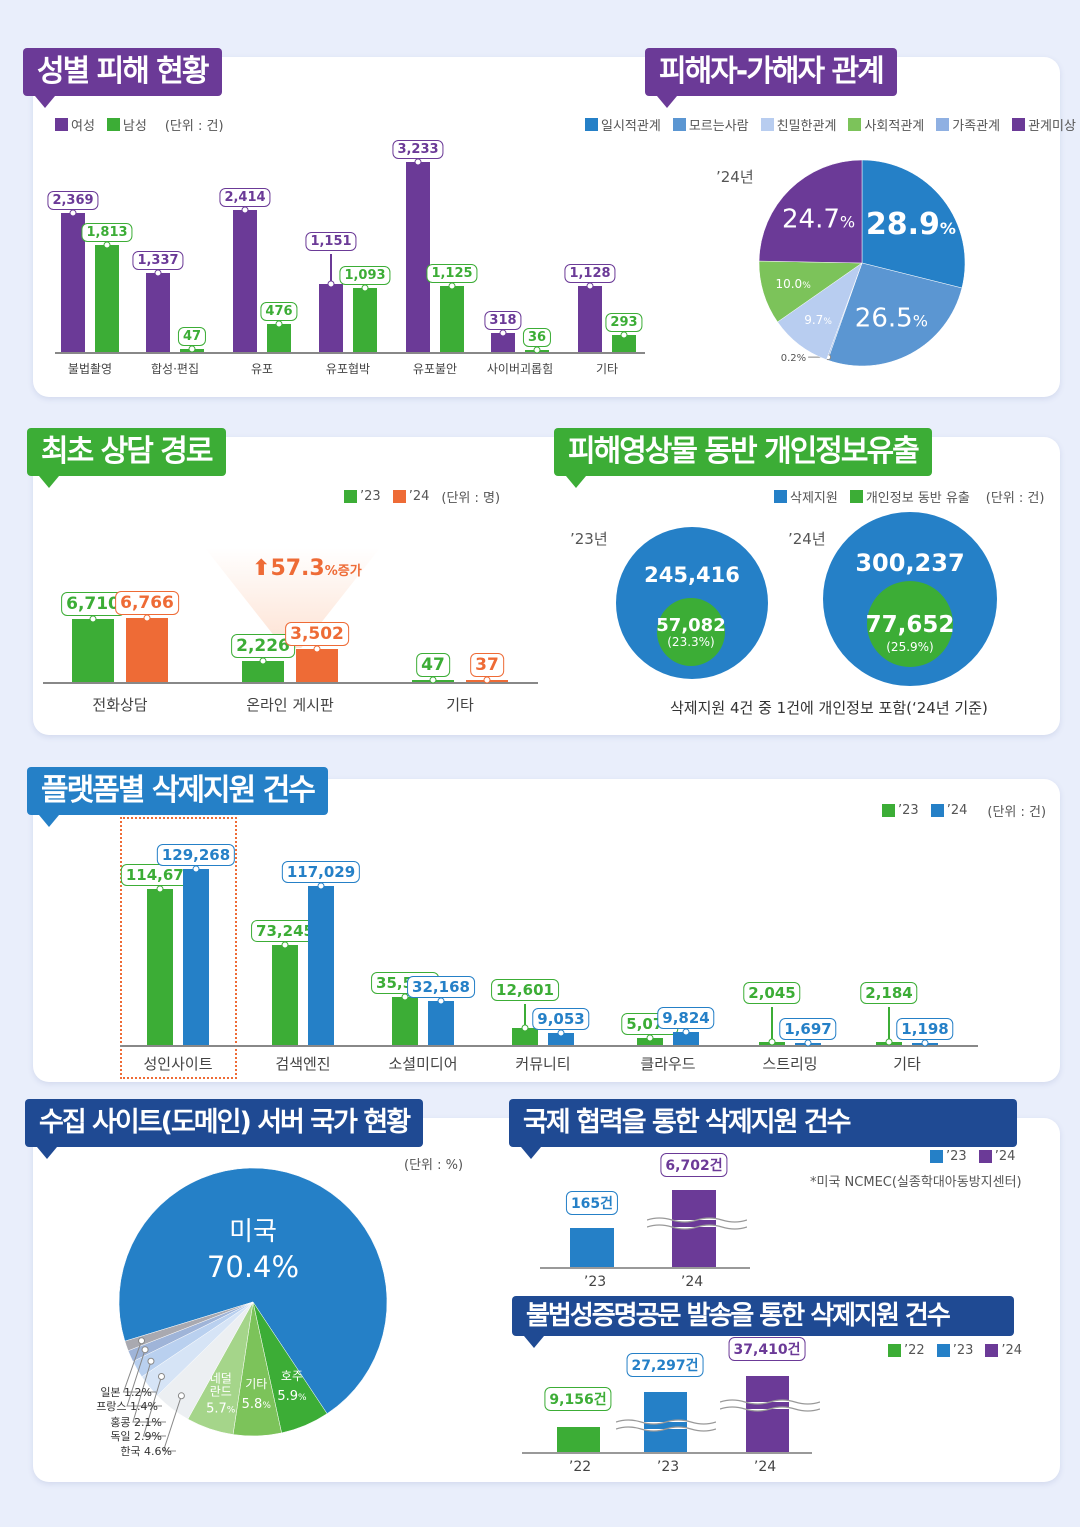 This screenshot has height=1527, width=1080. Describe the element at coordinates (423, 1064) in the screenshot. I see `category-label: 소셜미디어` at that location.